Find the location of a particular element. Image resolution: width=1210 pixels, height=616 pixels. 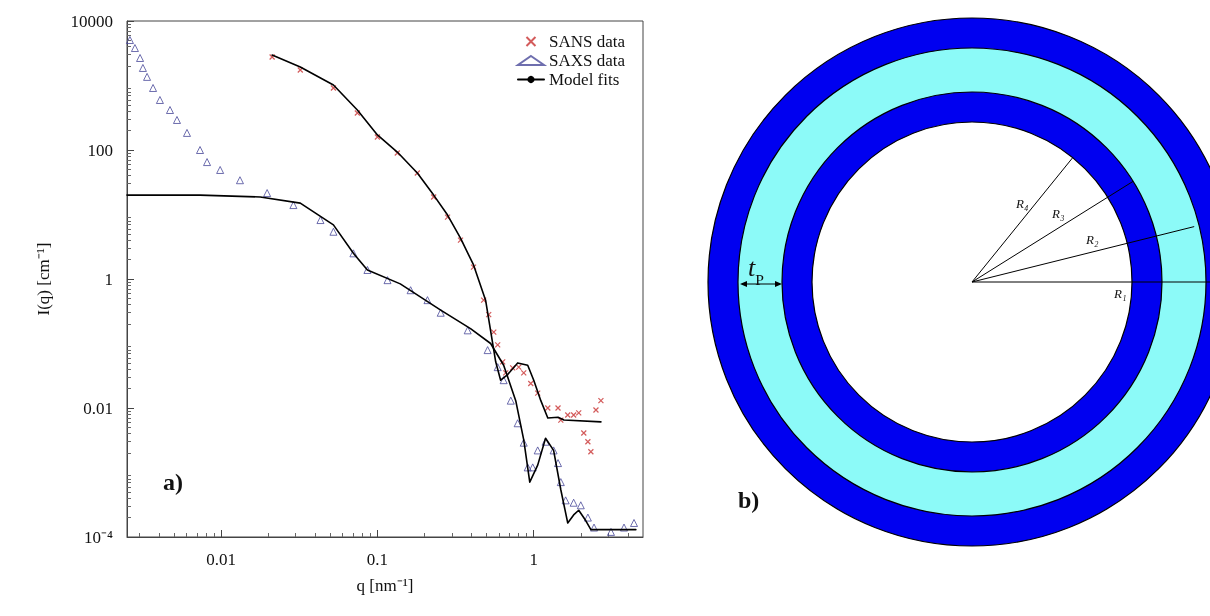

y-tick-label: 100 is located at coordinates (100, 150).